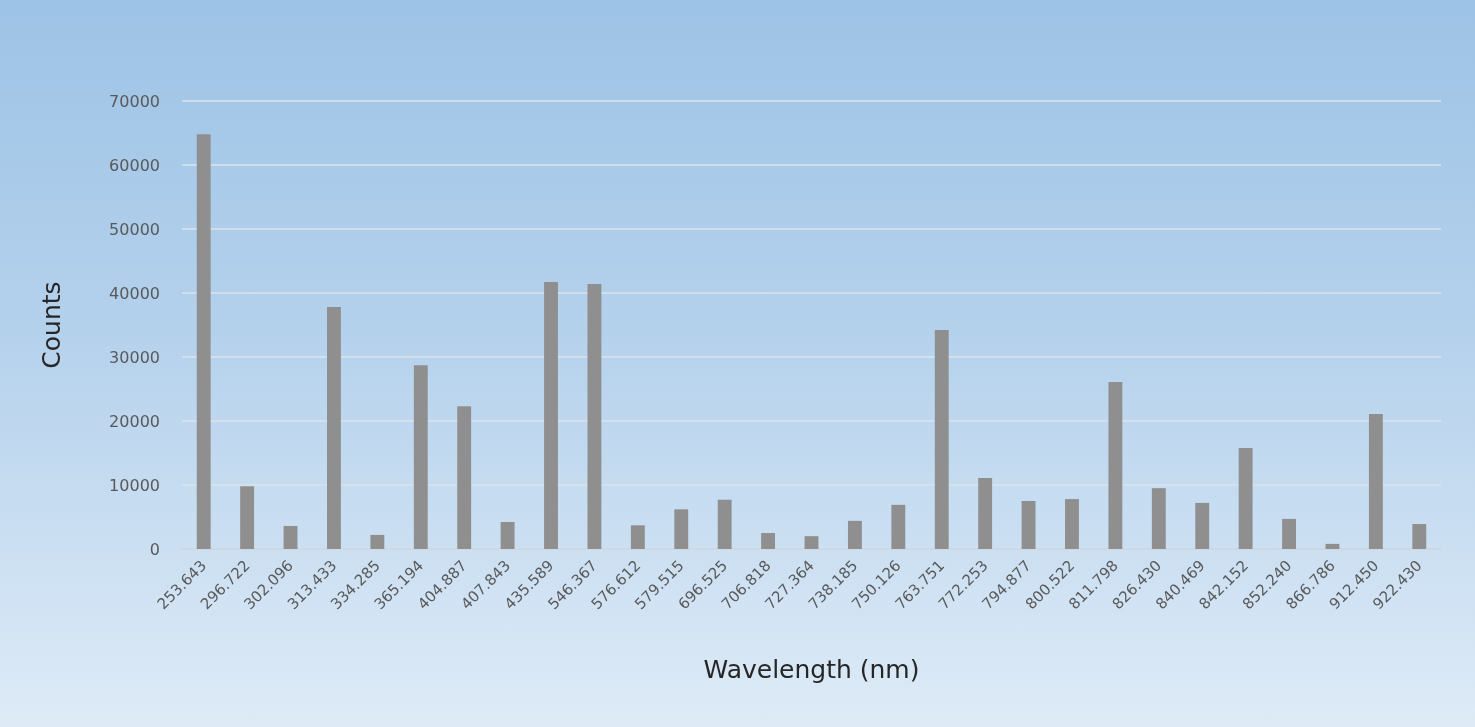 The height and width of the screenshot is (727, 1475). Describe the element at coordinates (134, 165) in the screenshot. I see `y-tick-label: 60000` at that location.